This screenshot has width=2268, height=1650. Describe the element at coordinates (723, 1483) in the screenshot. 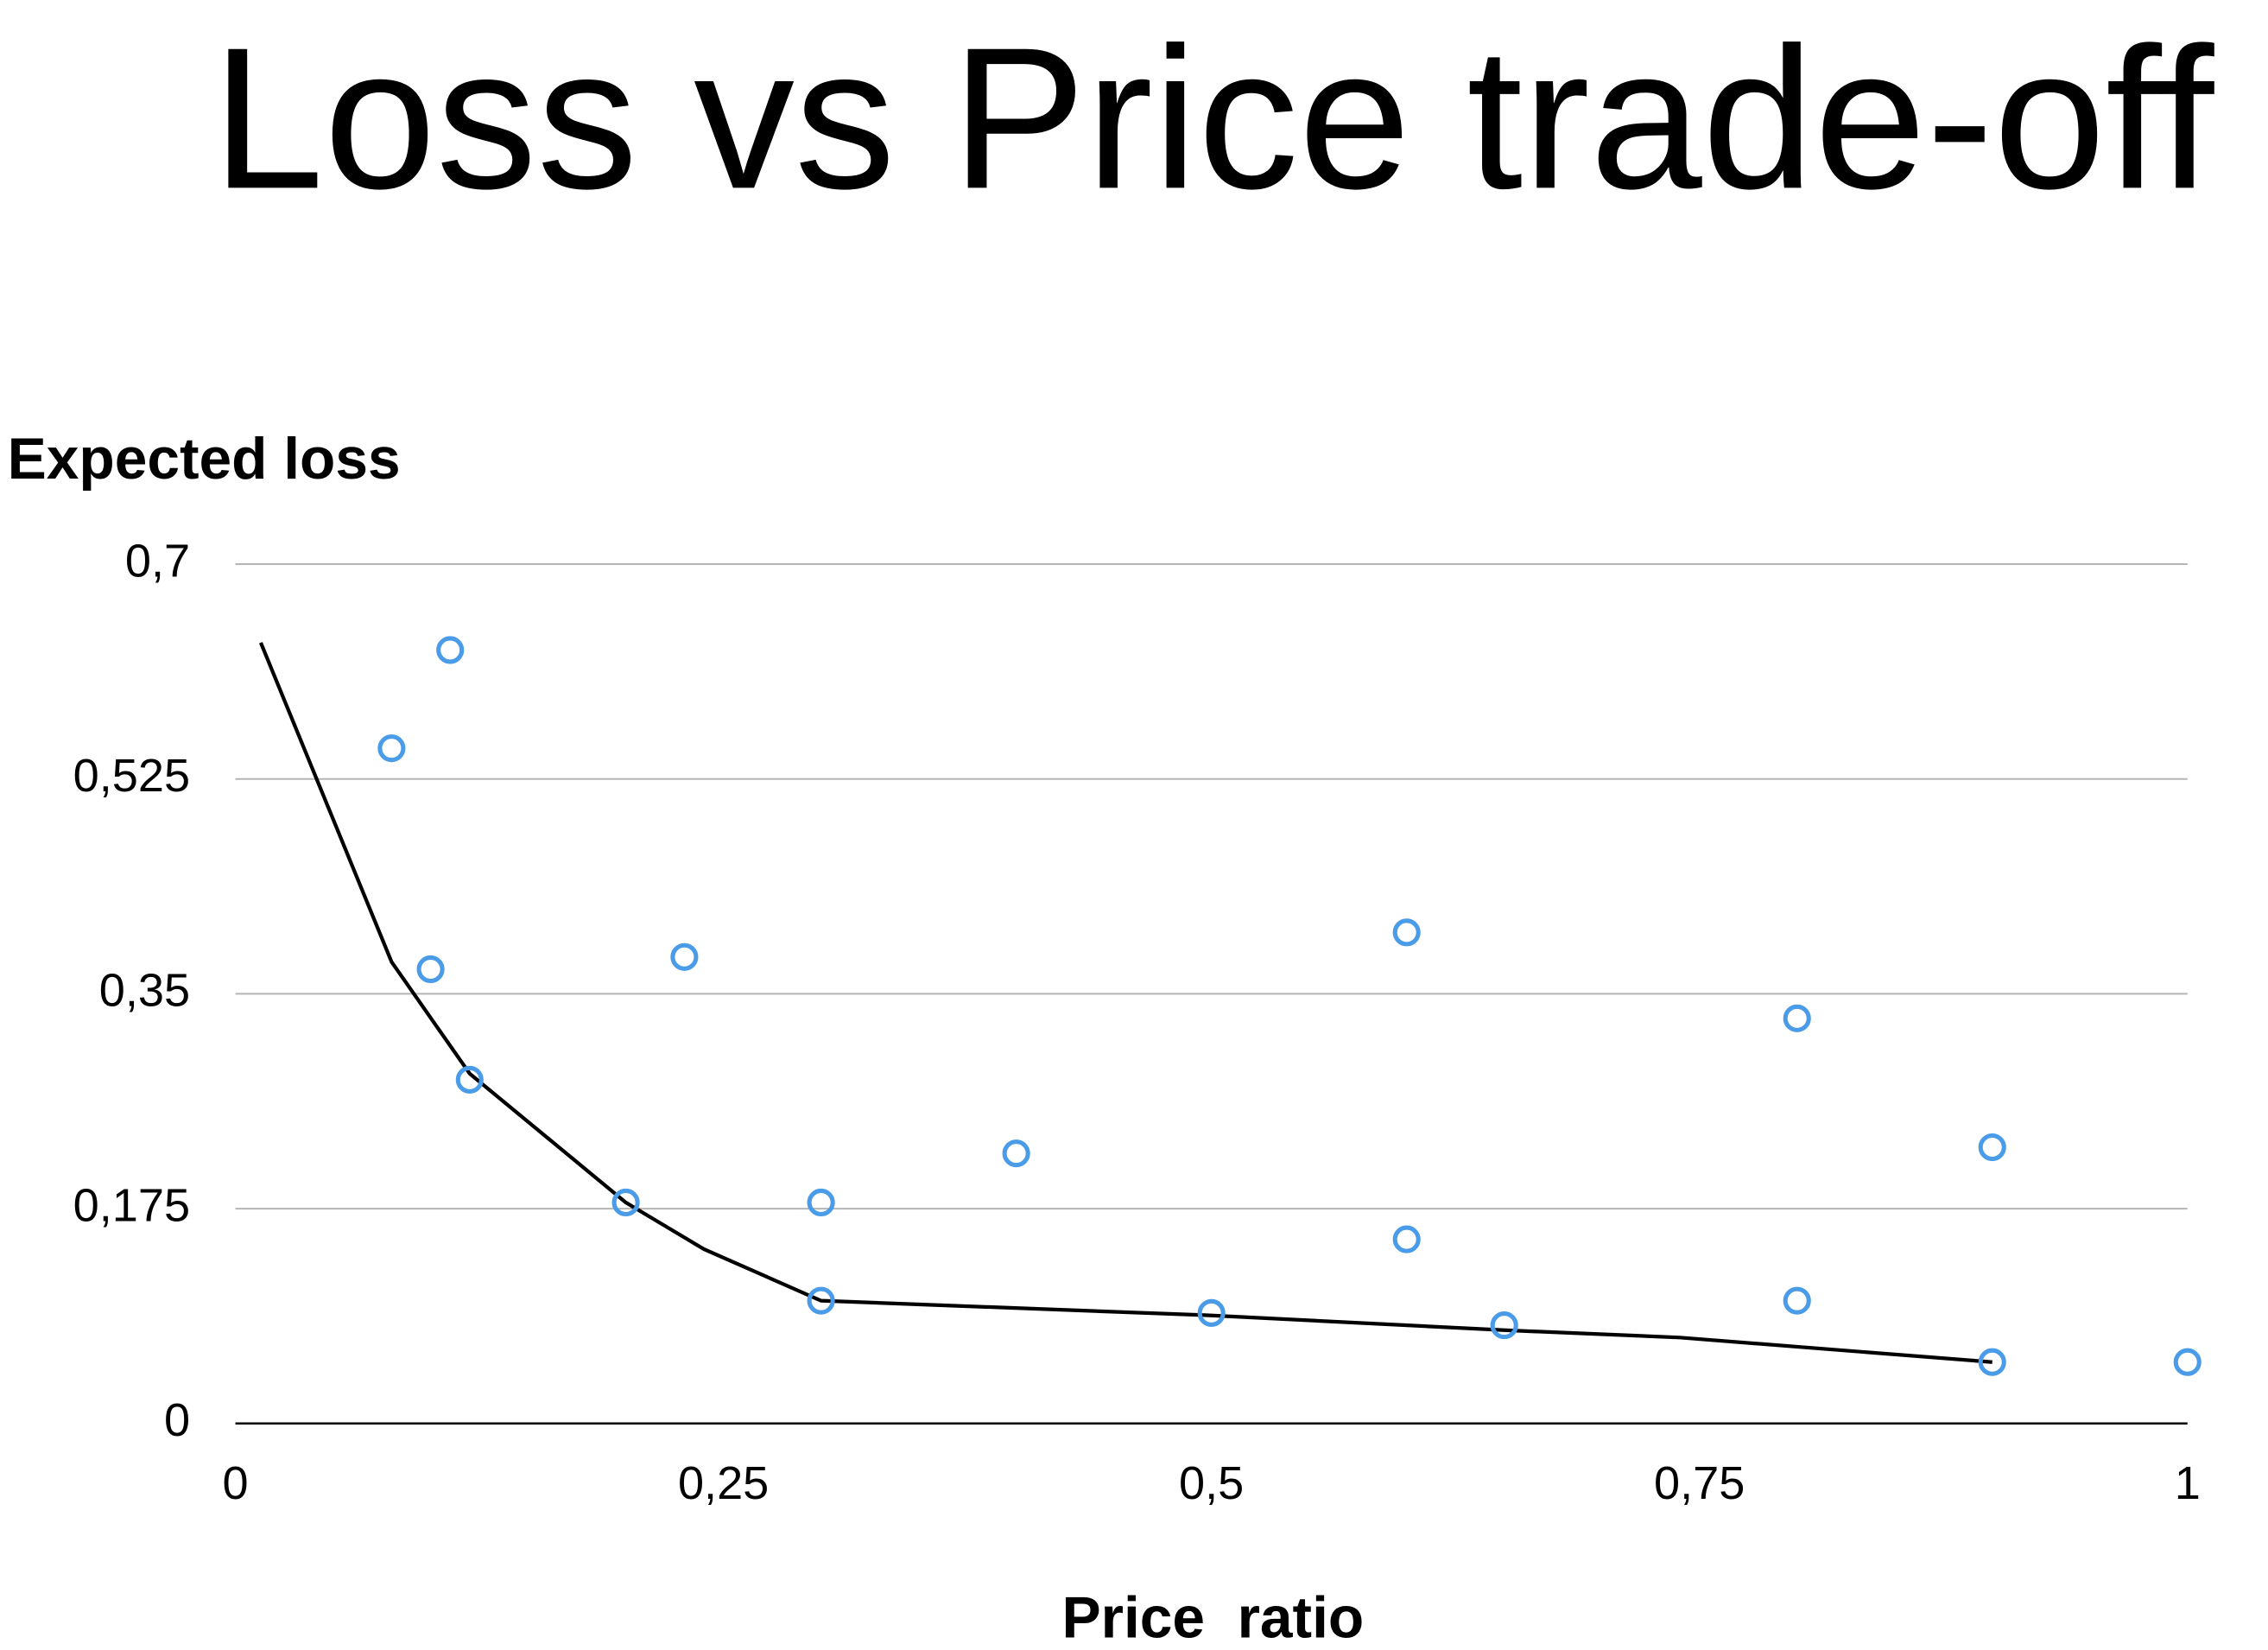

I see `x-tick-label: 0,25` at that location.